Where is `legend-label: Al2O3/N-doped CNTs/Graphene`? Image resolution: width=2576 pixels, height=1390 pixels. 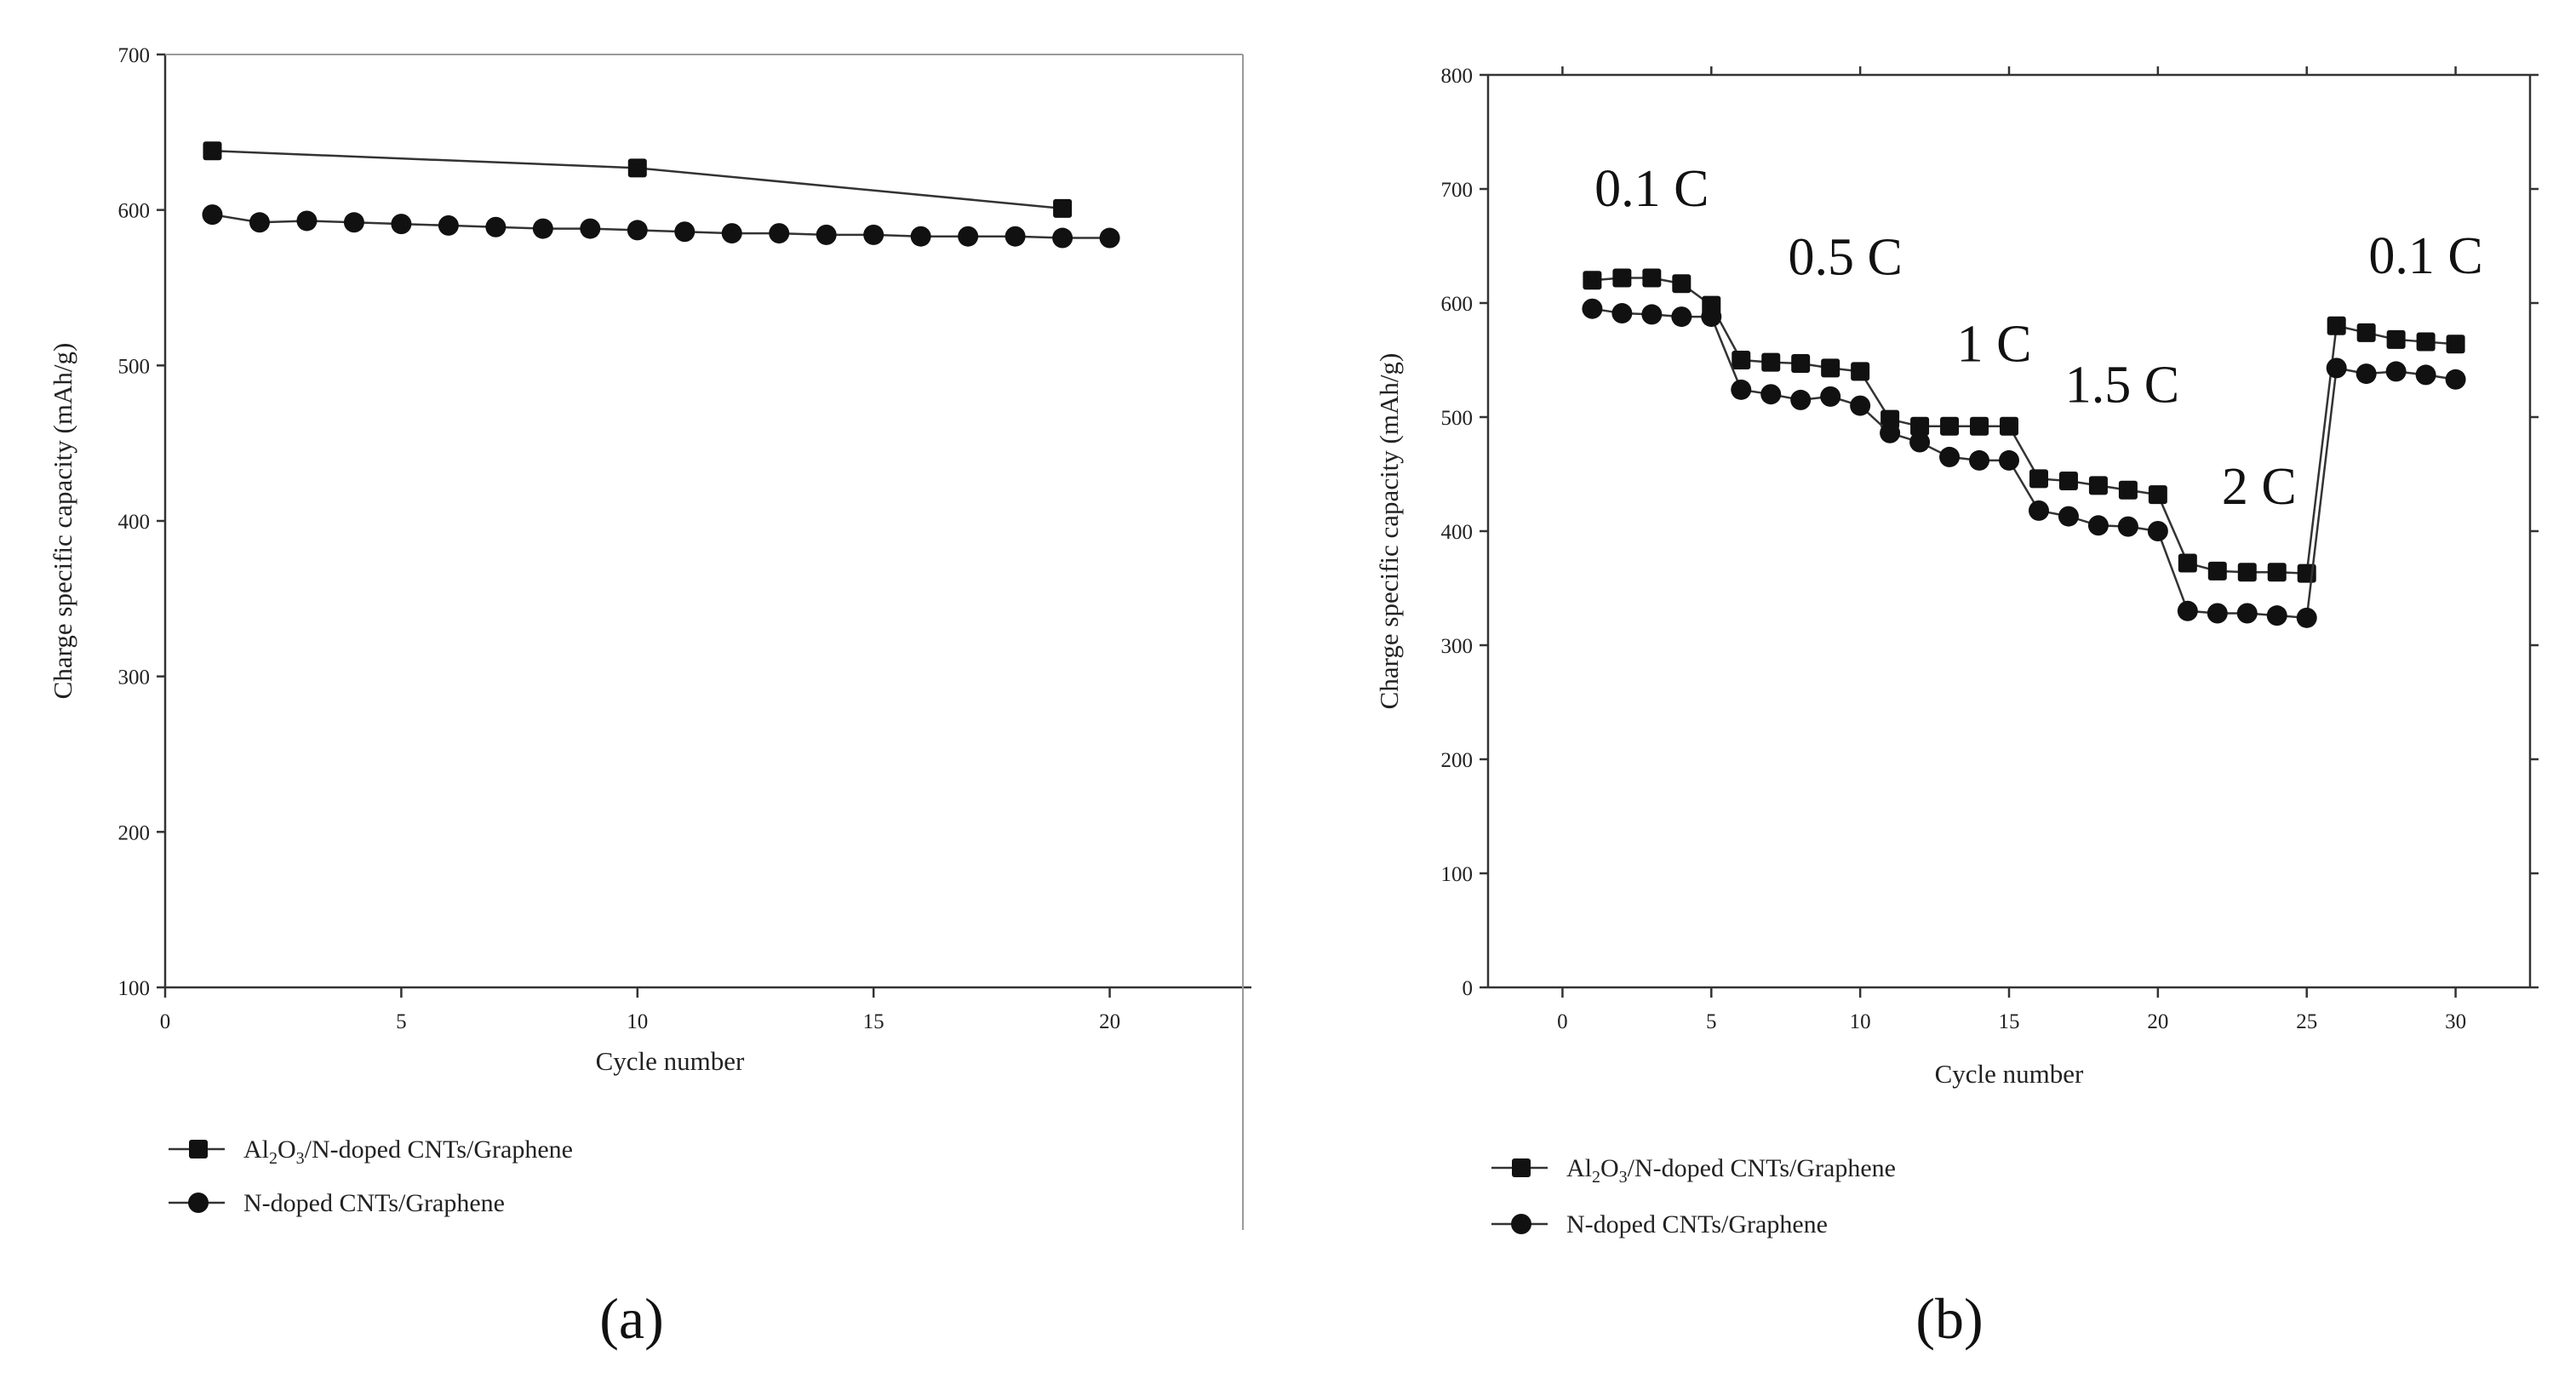
legend-label: Al2O3/N-doped CNTs/Graphene is located at coordinates (408, 1151).